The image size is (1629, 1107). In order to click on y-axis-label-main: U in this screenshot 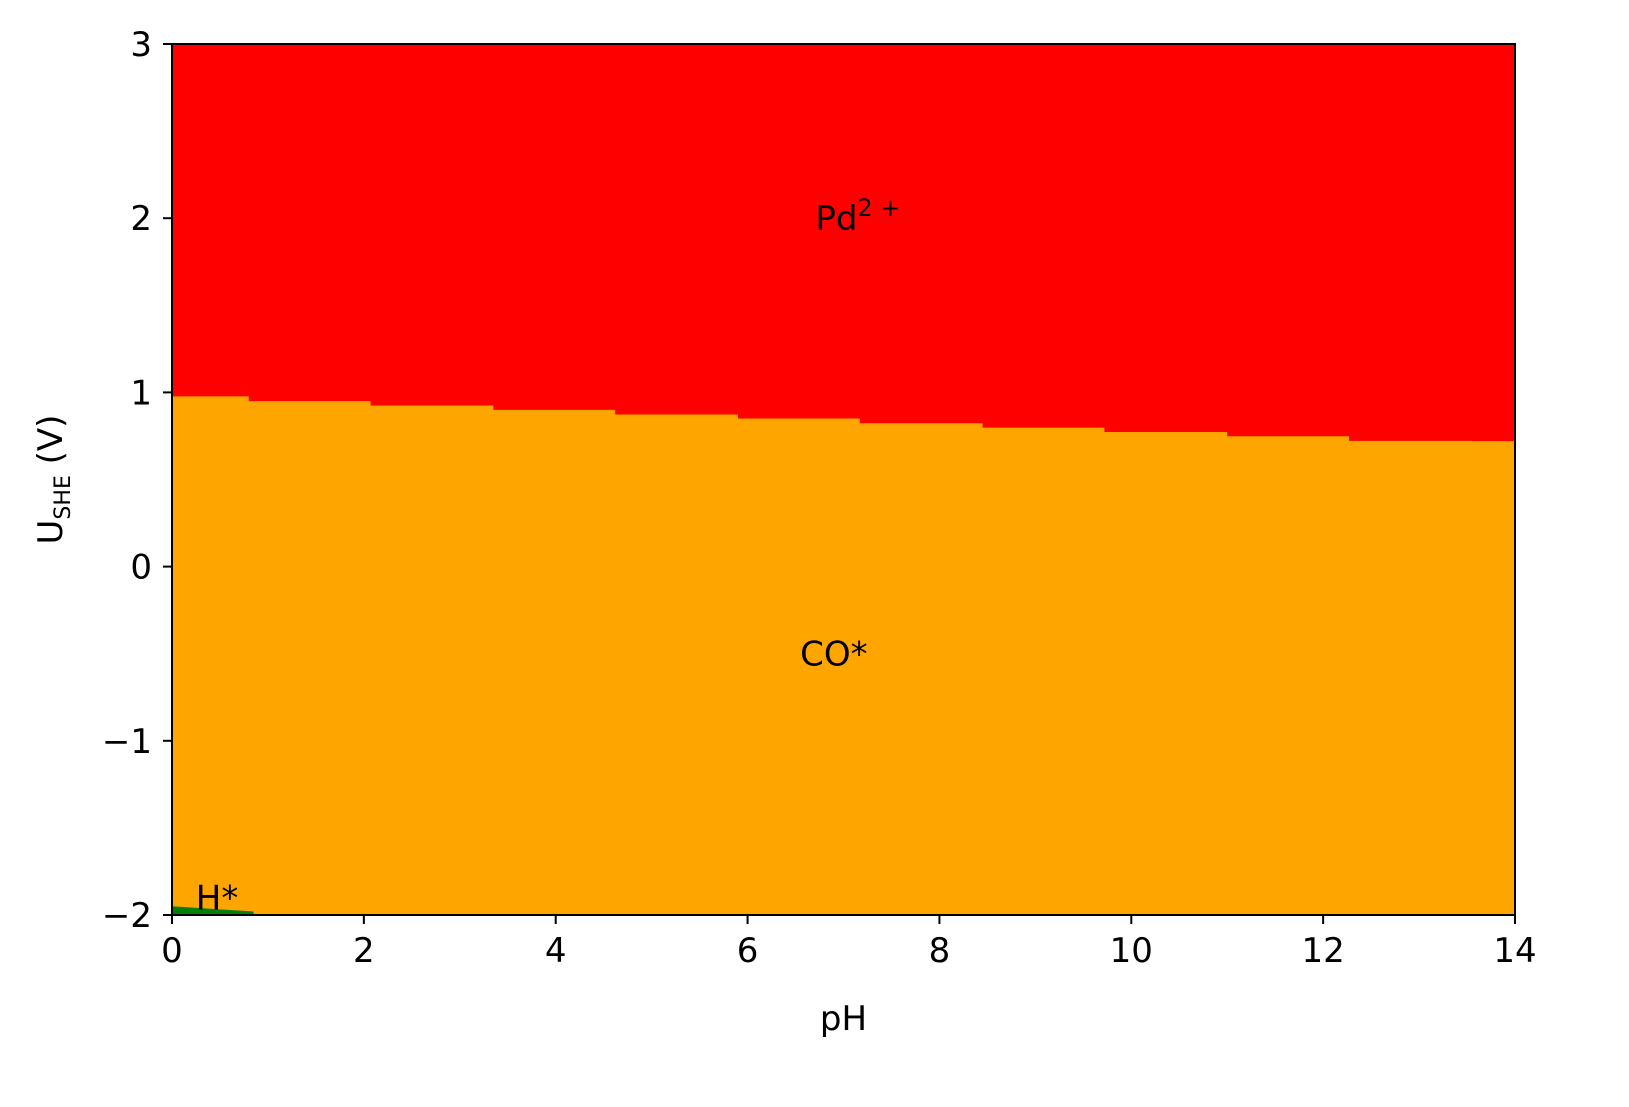, I will do `click(51, 532)`.